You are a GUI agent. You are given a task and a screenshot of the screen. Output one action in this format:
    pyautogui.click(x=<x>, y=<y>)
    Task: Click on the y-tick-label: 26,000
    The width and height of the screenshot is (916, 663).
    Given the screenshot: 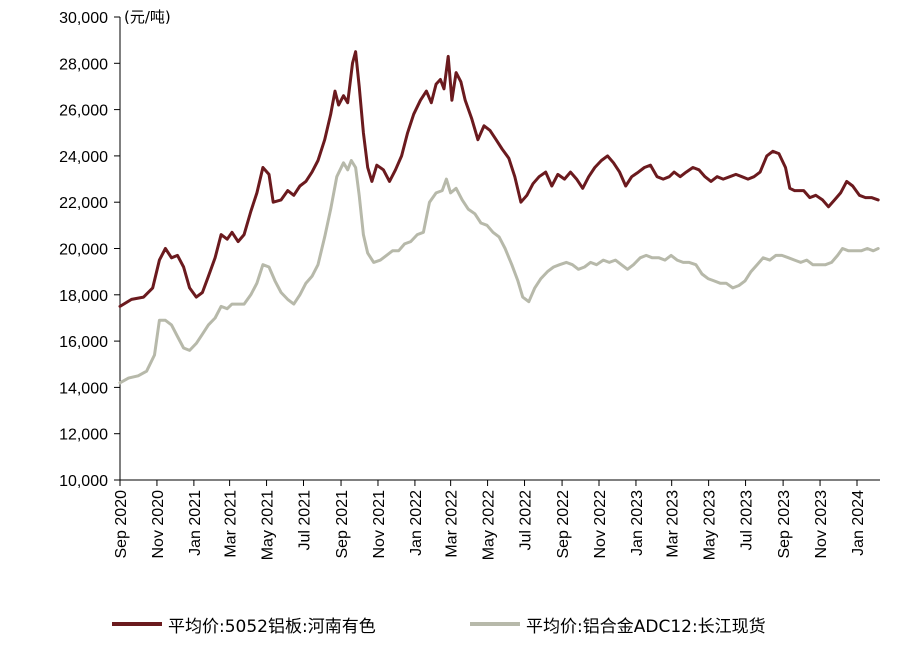 What is the action you would take?
    pyautogui.click(x=83, y=111)
    